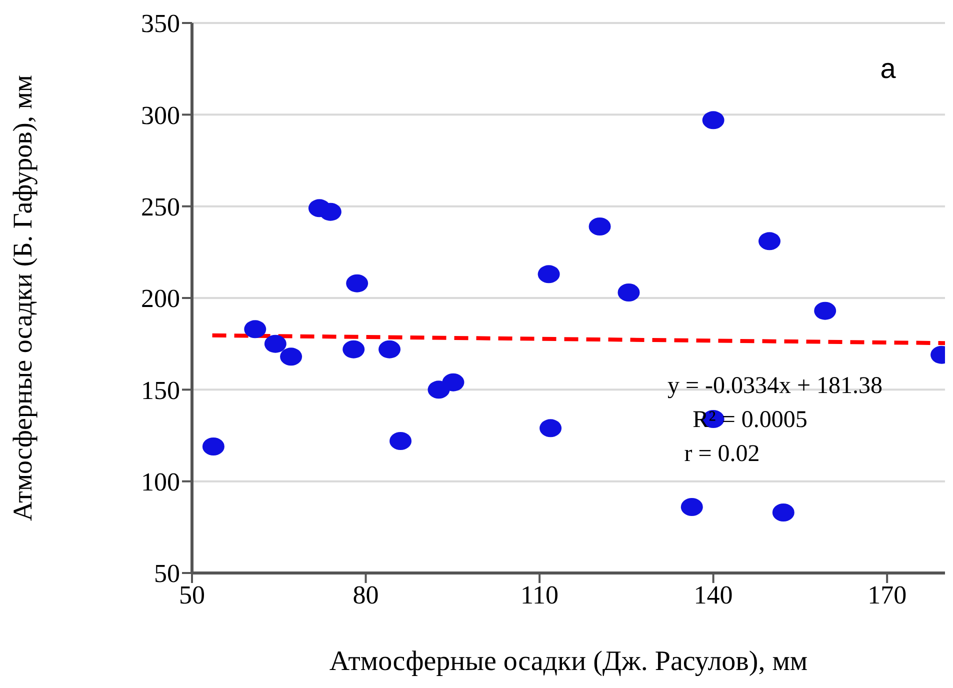 This screenshot has height=688, width=953. Describe the element at coordinates (160, 207) in the screenshot. I see `y-tick-label: 250` at that location.